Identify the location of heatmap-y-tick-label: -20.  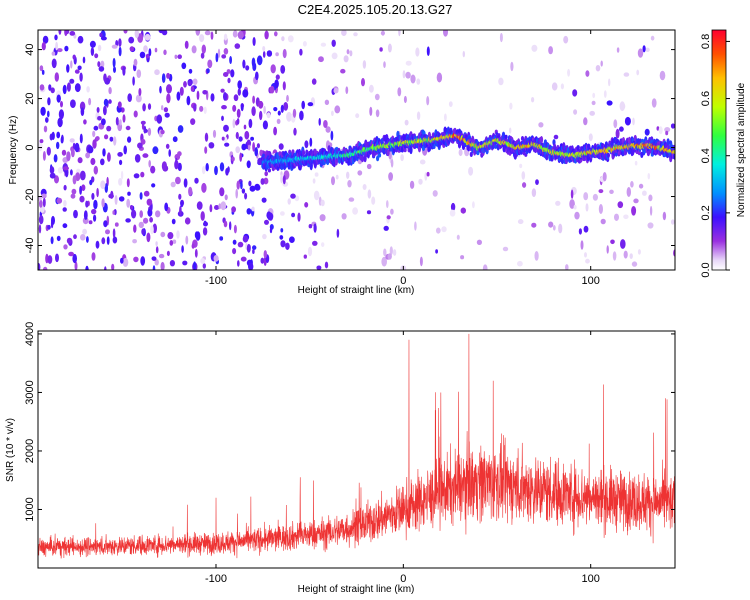
(30, 197).